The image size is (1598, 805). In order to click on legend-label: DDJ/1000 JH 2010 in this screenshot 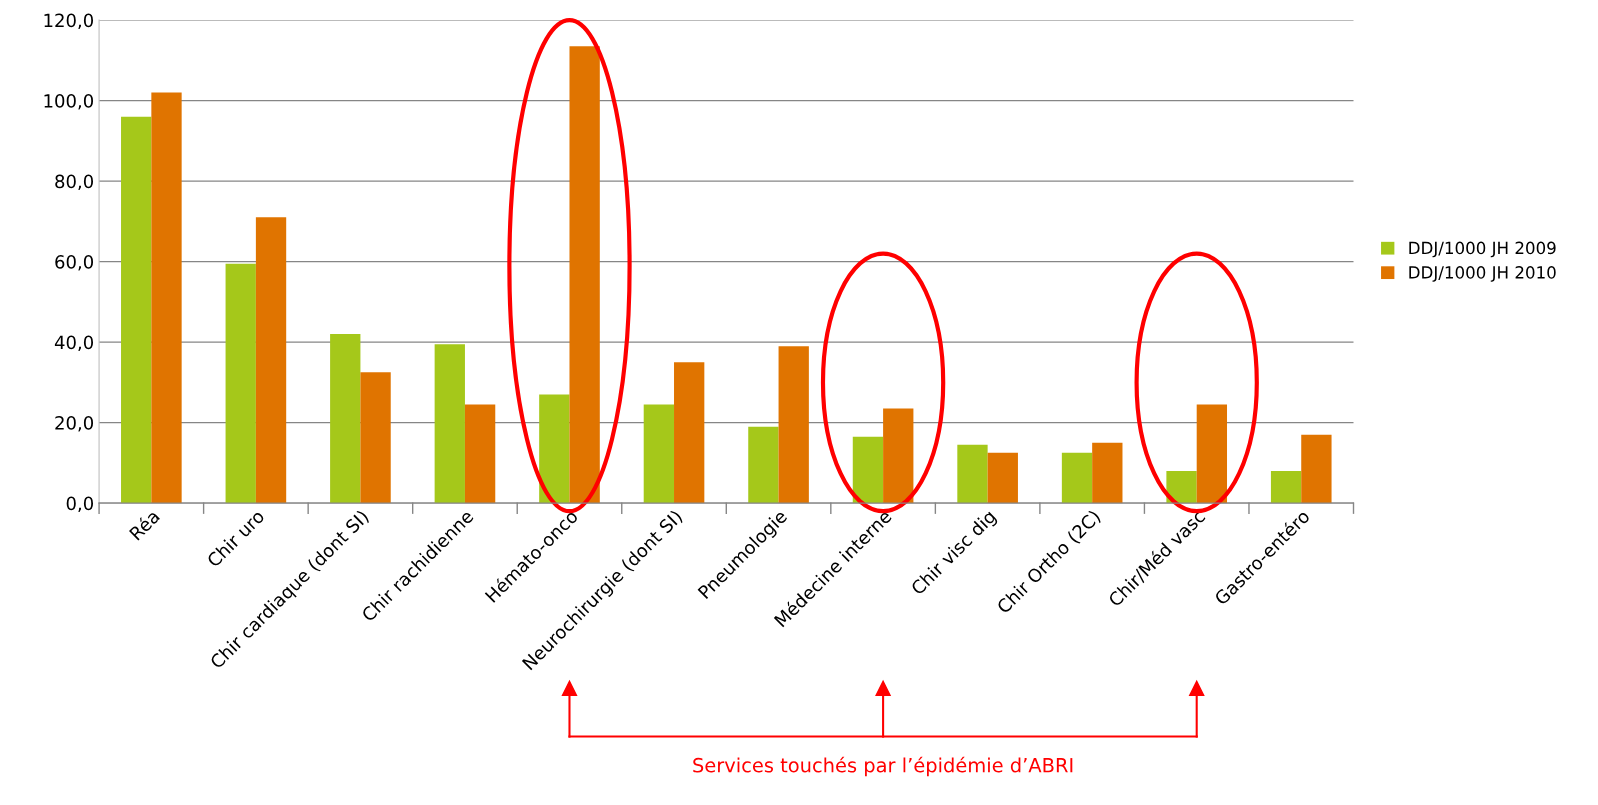, I will do `click(1482, 274)`.